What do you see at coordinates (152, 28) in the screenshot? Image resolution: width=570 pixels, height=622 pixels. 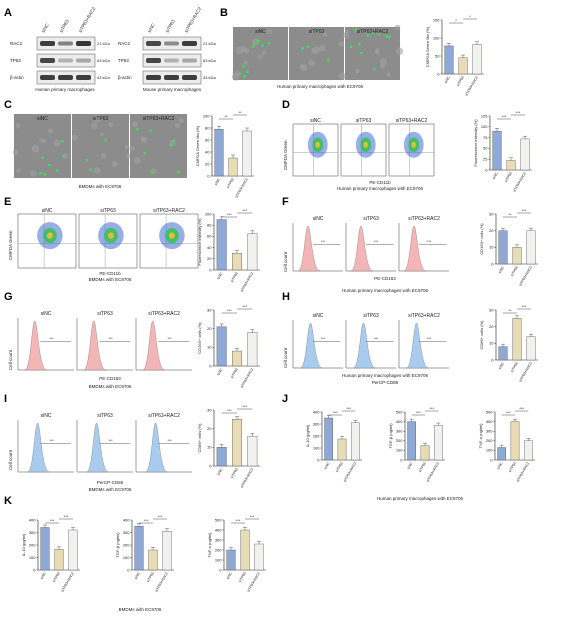 I see `blot-lane-label: siNC` at bounding box center [152, 28].